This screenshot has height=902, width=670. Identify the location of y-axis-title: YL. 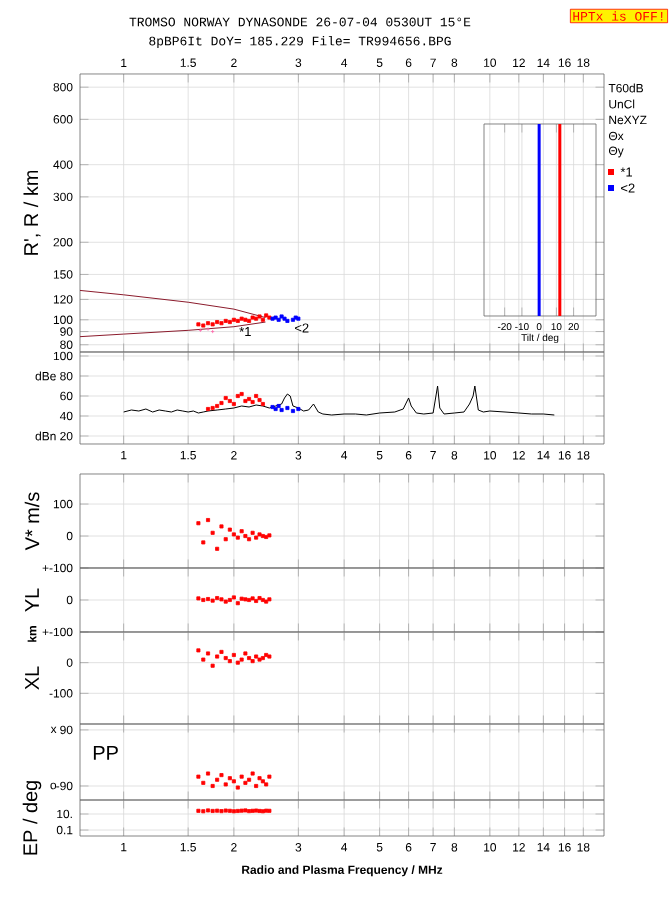
(32, 600).